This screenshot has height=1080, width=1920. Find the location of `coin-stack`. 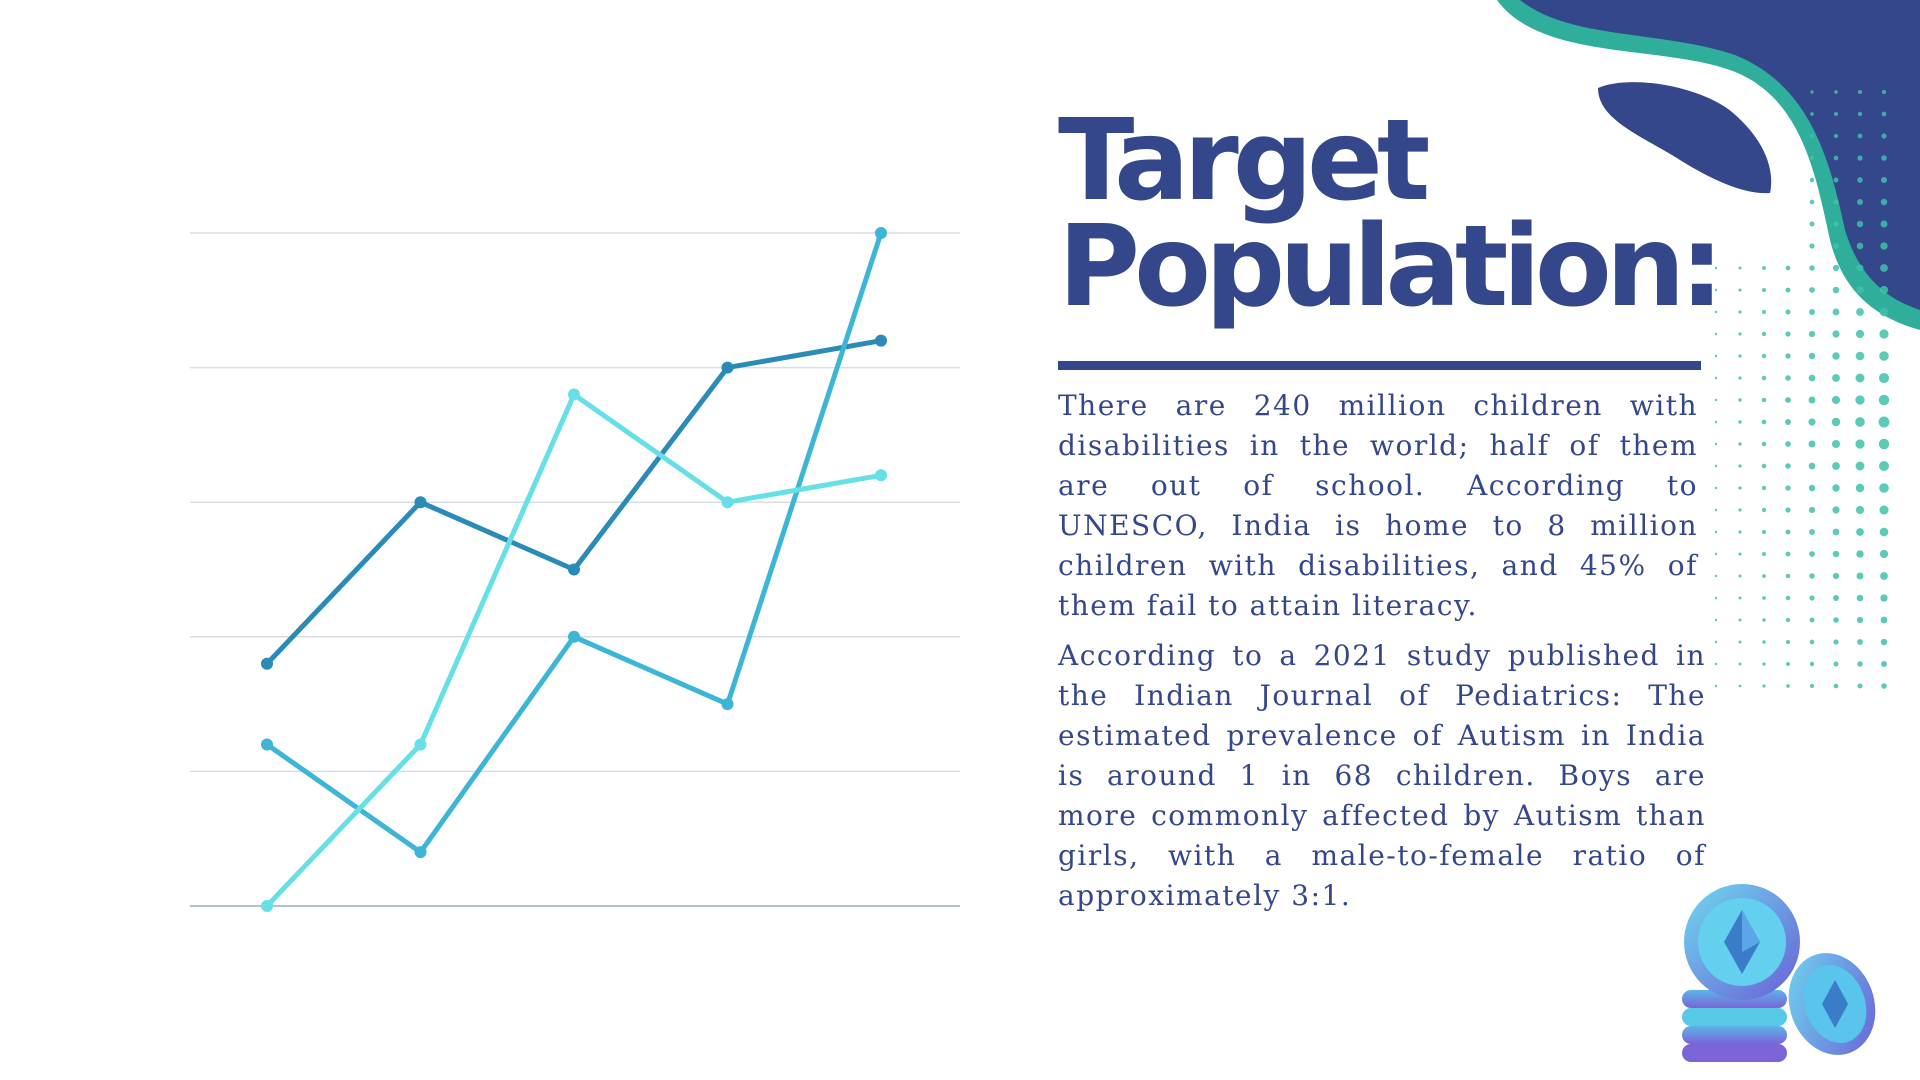

coin-stack is located at coordinates (1734, 1026).